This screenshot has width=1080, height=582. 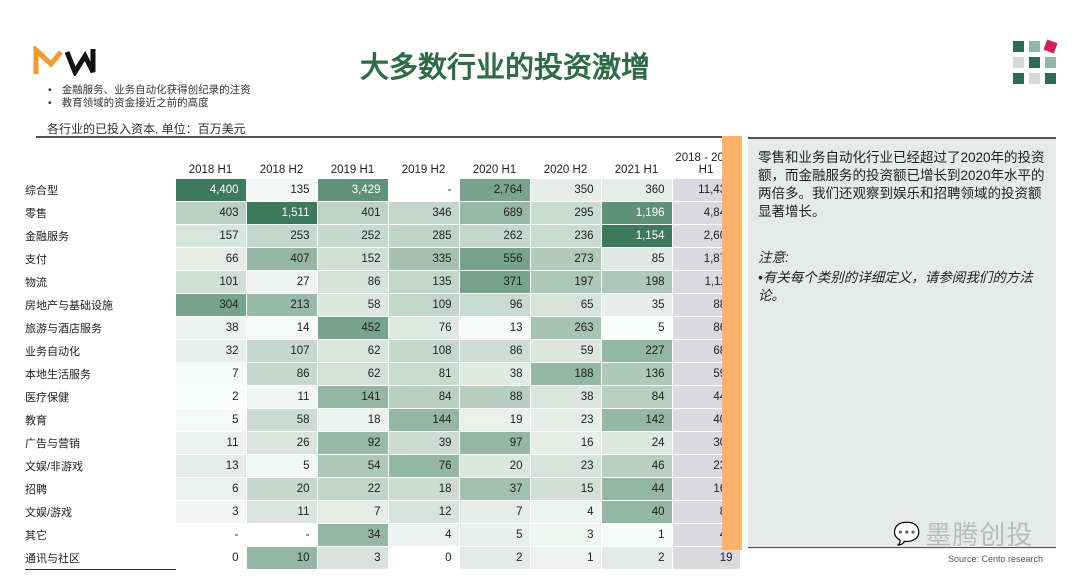 What do you see at coordinates (565, 305) in the screenshot?
I see `heat-cell: 65` at bounding box center [565, 305].